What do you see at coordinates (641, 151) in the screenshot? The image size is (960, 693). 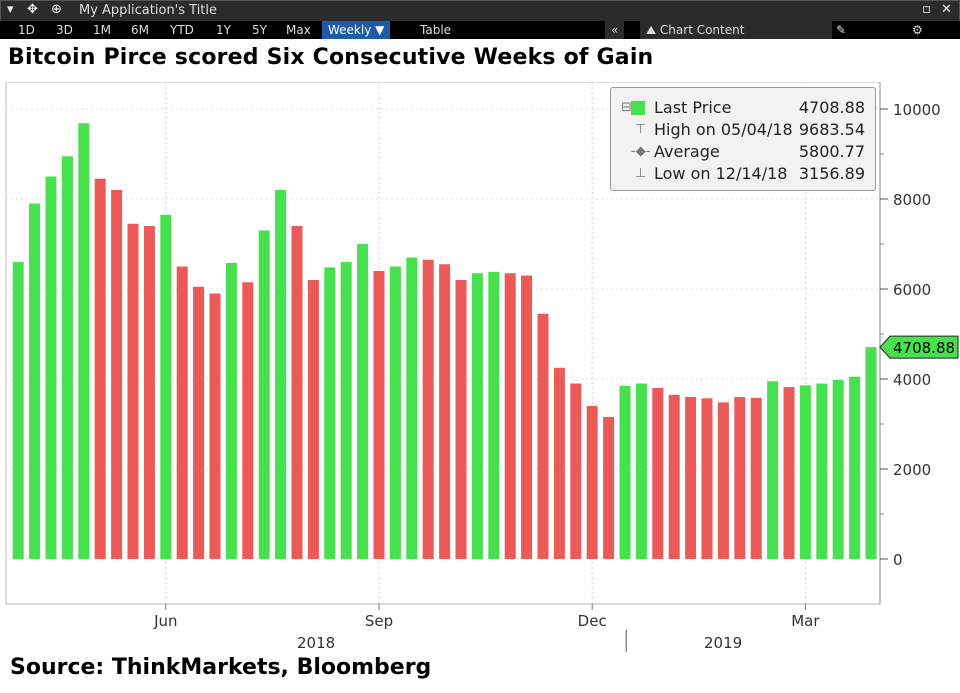 I see `average-marker-icon: -◆-` at bounding box center [641, 151].